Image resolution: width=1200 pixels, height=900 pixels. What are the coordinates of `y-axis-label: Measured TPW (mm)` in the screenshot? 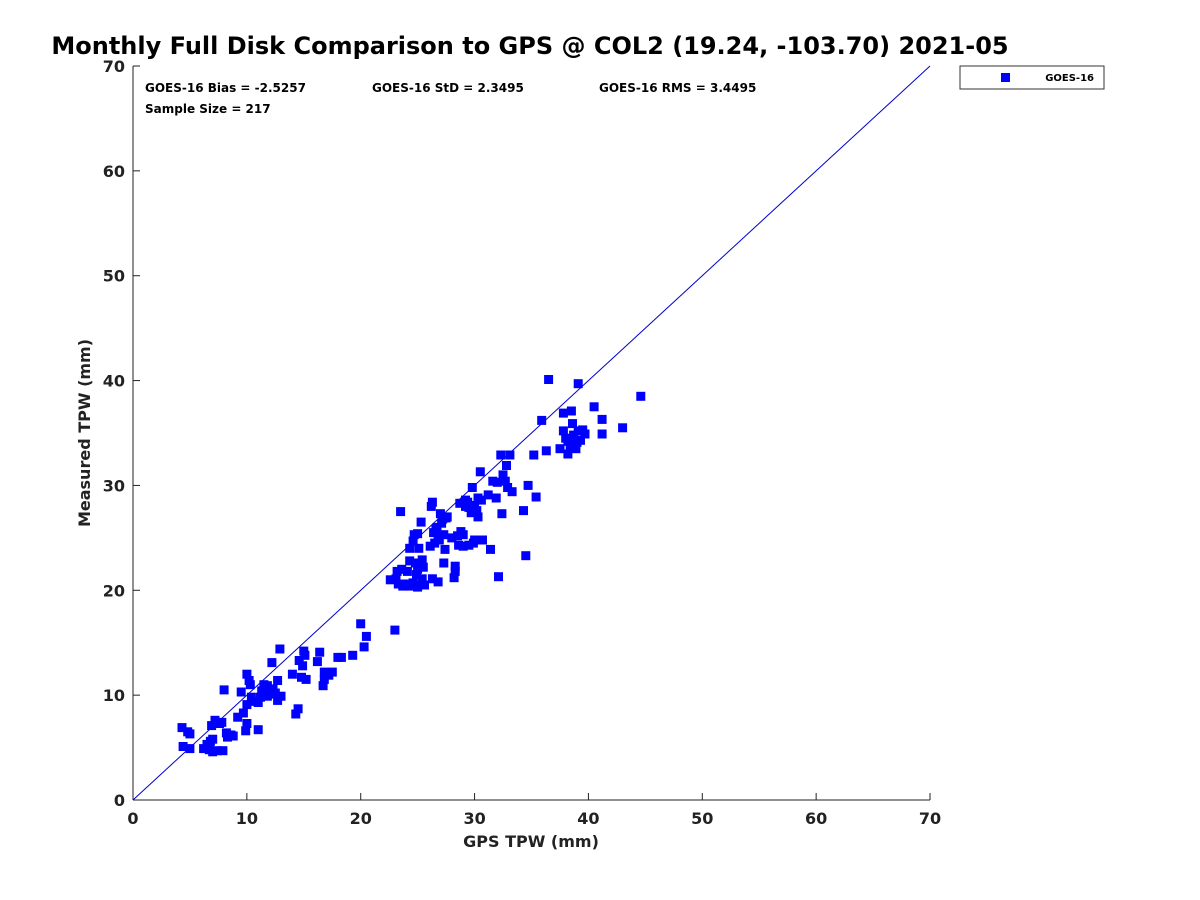 It's located at (84, 433).